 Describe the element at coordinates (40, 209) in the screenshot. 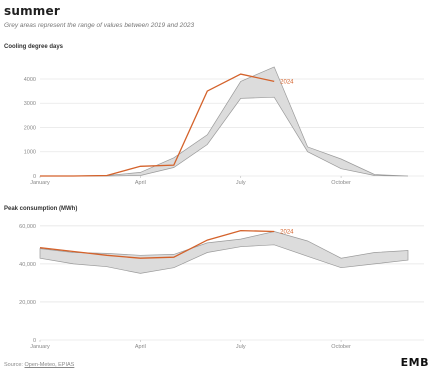

I see `panel-title: Peak consumption (MWh)` at that location.